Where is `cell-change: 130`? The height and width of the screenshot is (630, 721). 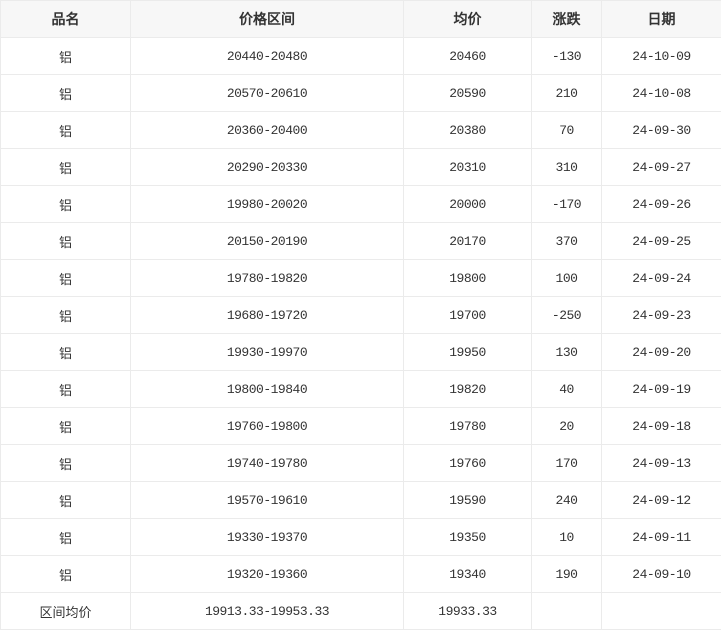
cell-change: 130 is located at coordinates (567, 352).